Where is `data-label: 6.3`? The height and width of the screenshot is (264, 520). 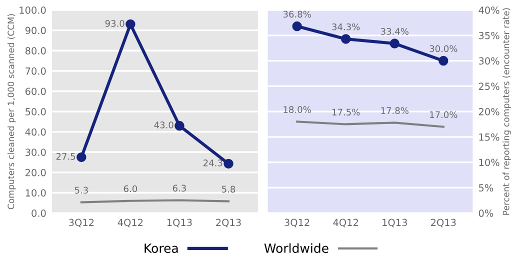
data-label: 6.3 is located at coordinates (179, 188).